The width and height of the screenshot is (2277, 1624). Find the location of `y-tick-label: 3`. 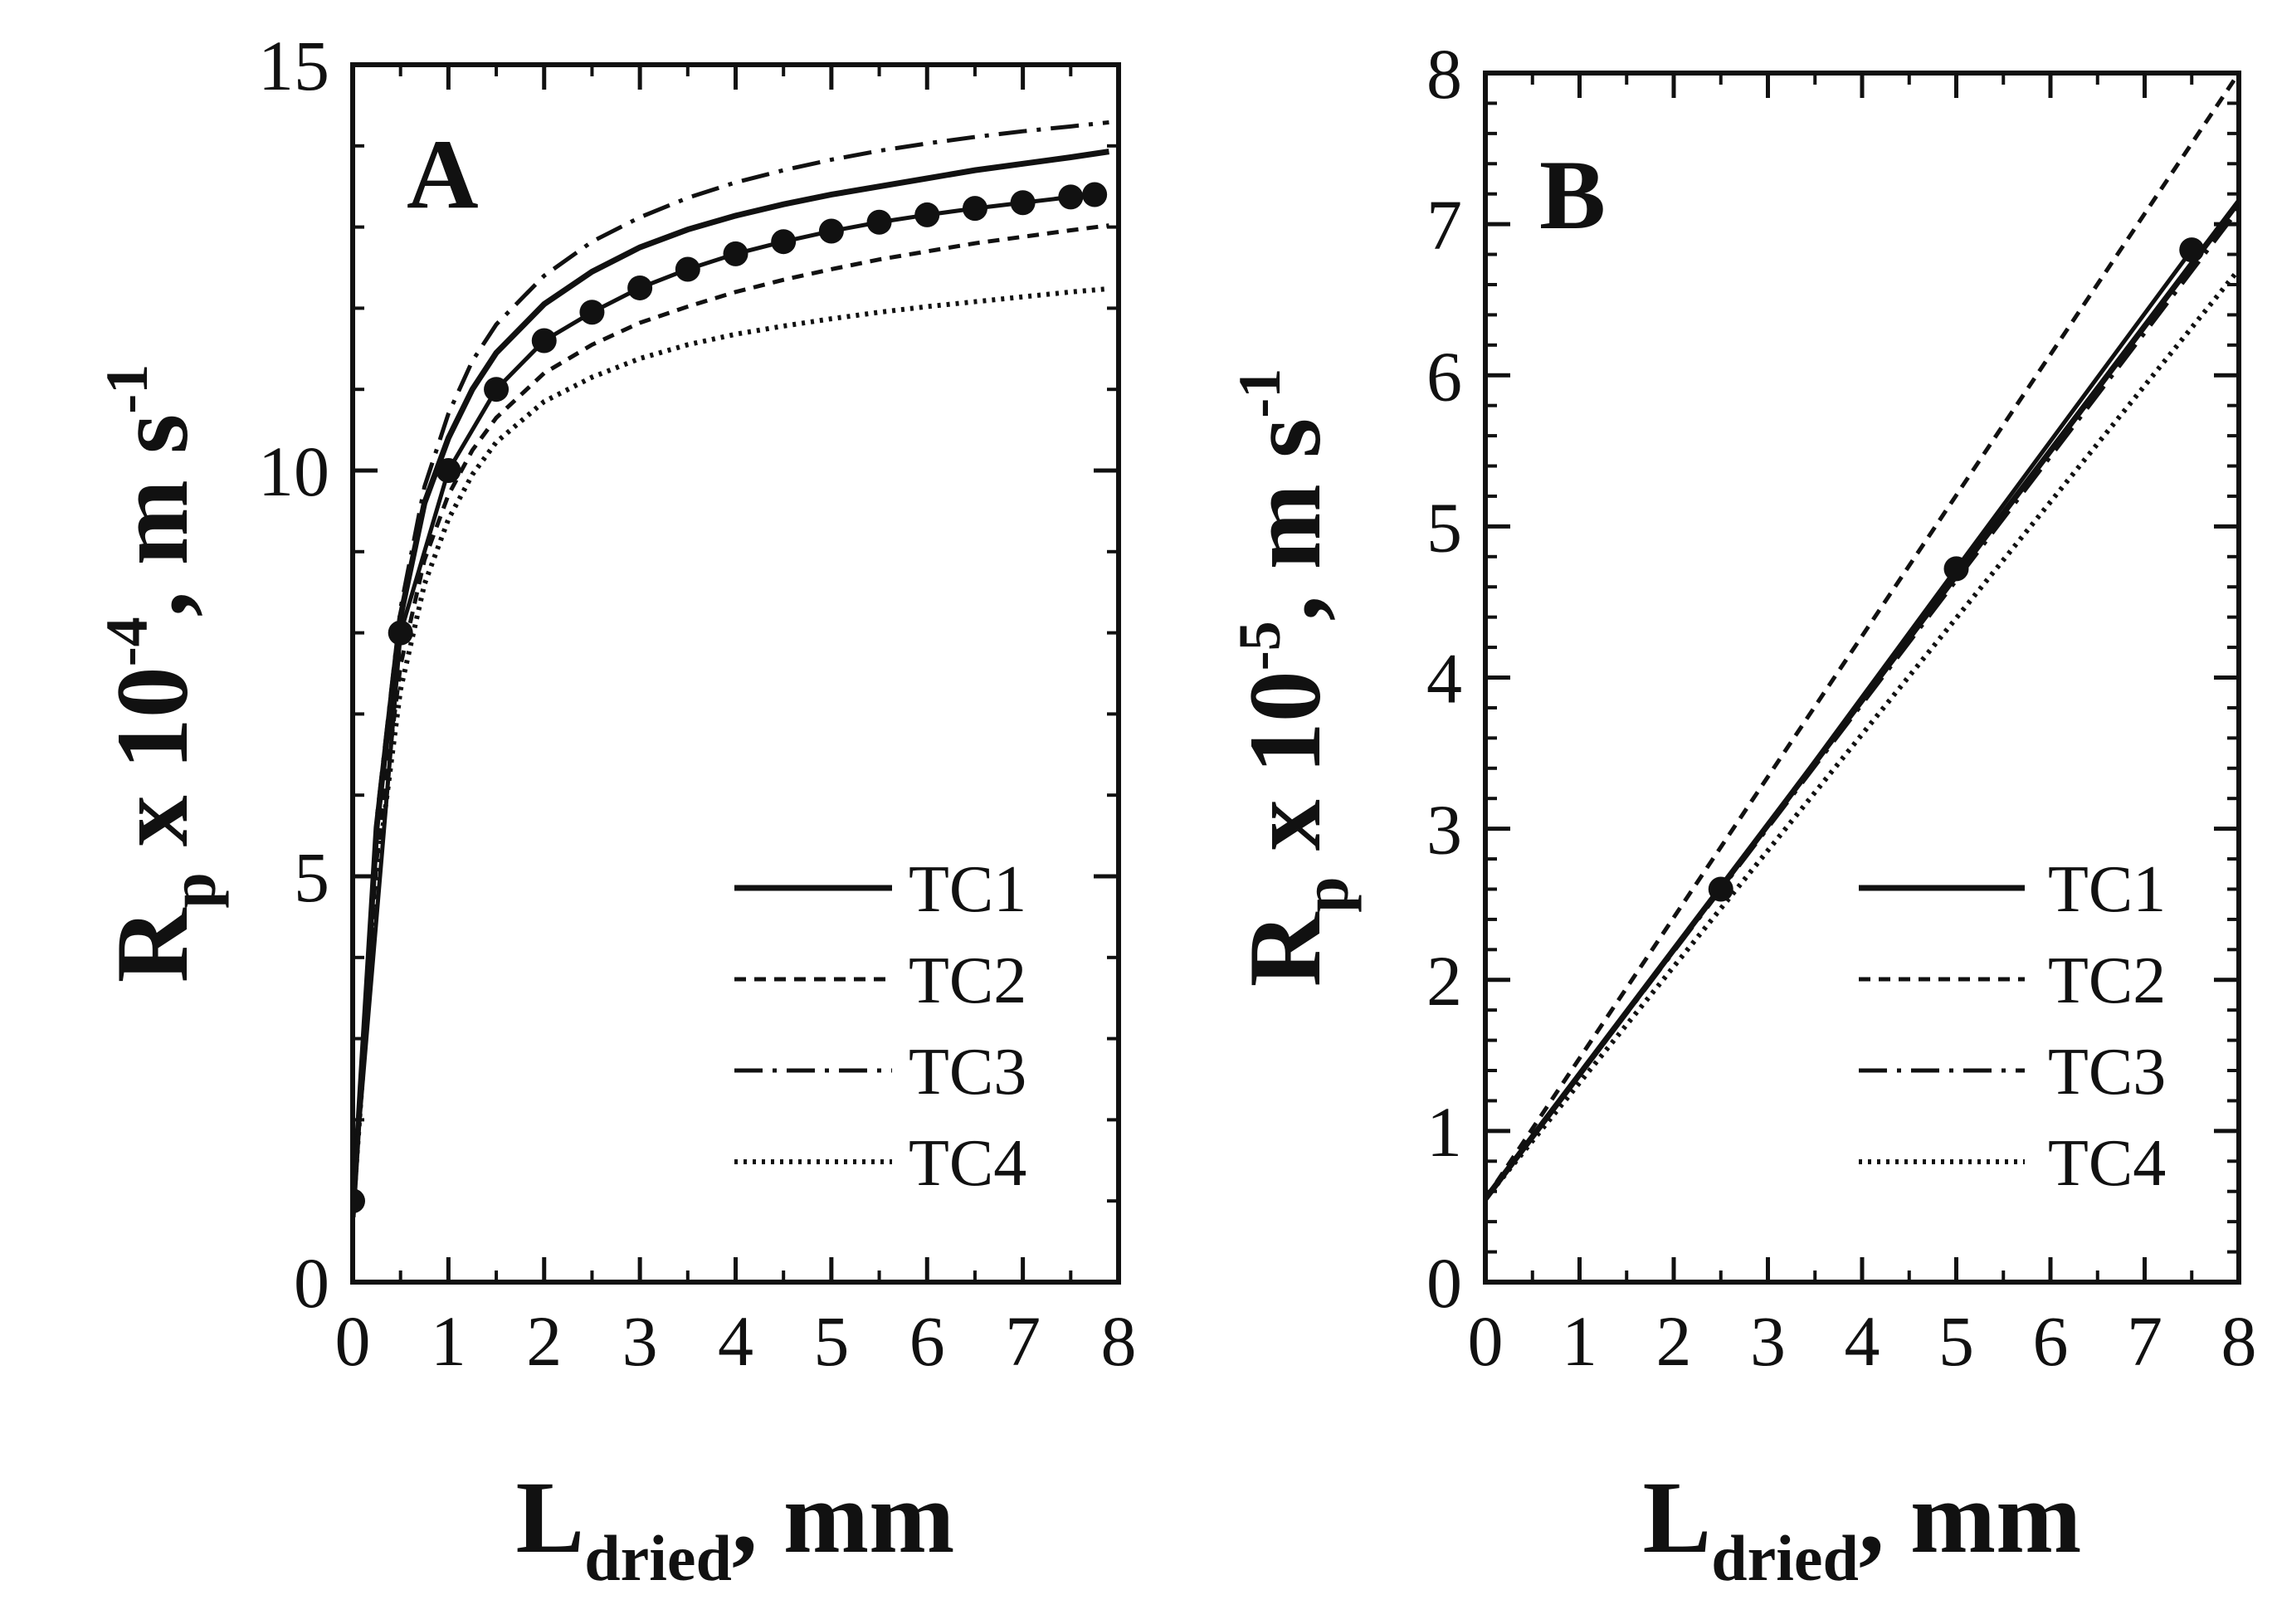

y-tick-label: 3 is located at coordinates (1444, 830).